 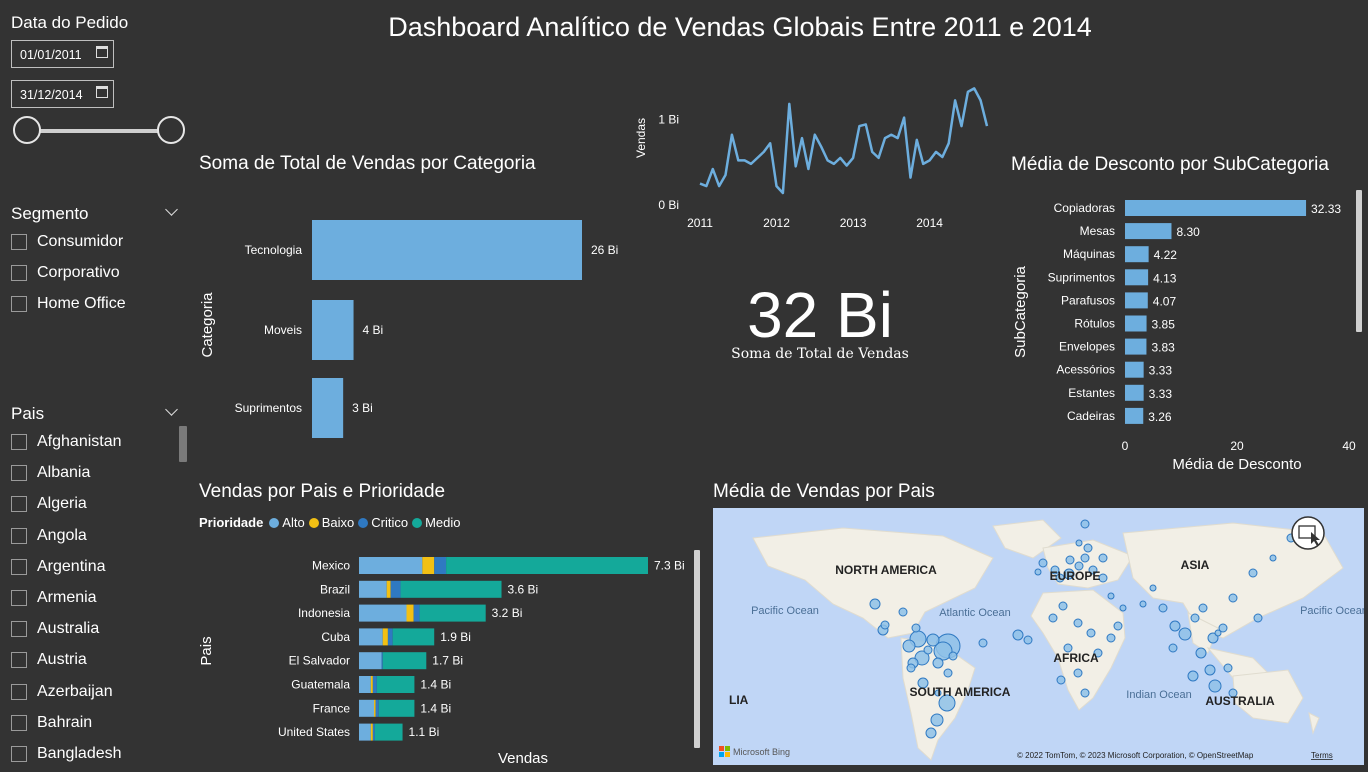 What do you see at coordinates (739, 700) in the screenshot?
I see `map-label-edge: LIA` at bounding box center [739, 700].